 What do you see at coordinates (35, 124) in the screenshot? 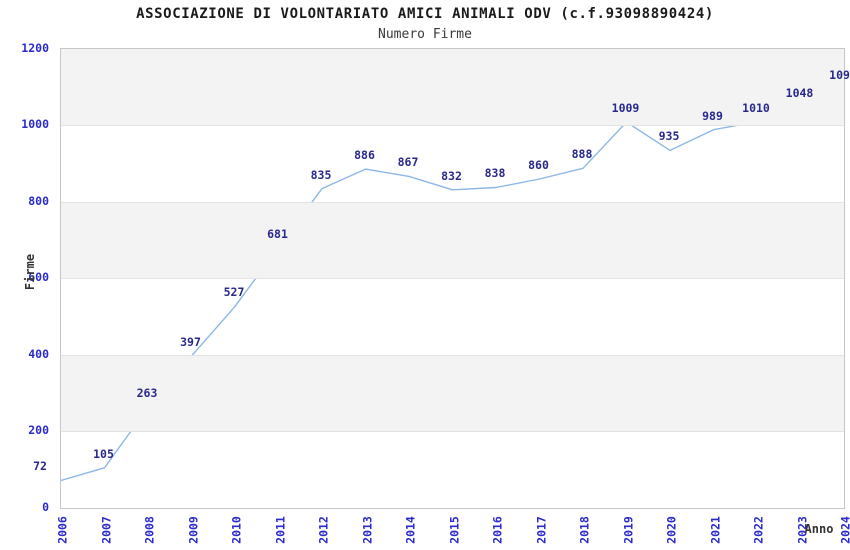
I see `y-tick-label: 1000` at bounding box center [35, 124].